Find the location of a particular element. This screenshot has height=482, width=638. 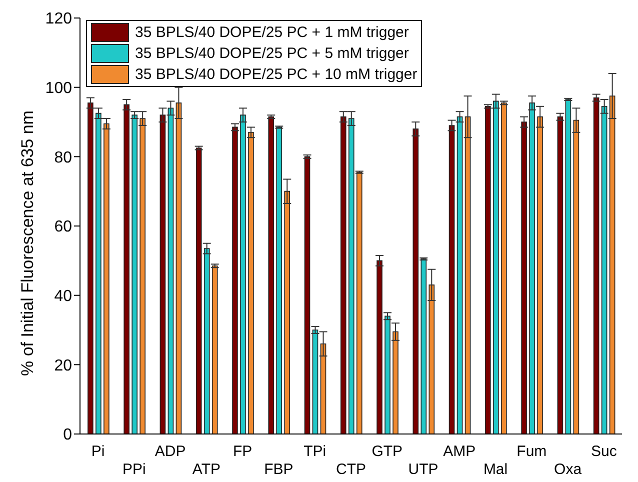

y-tick-label: 20 is located at coordinates (63, 365).